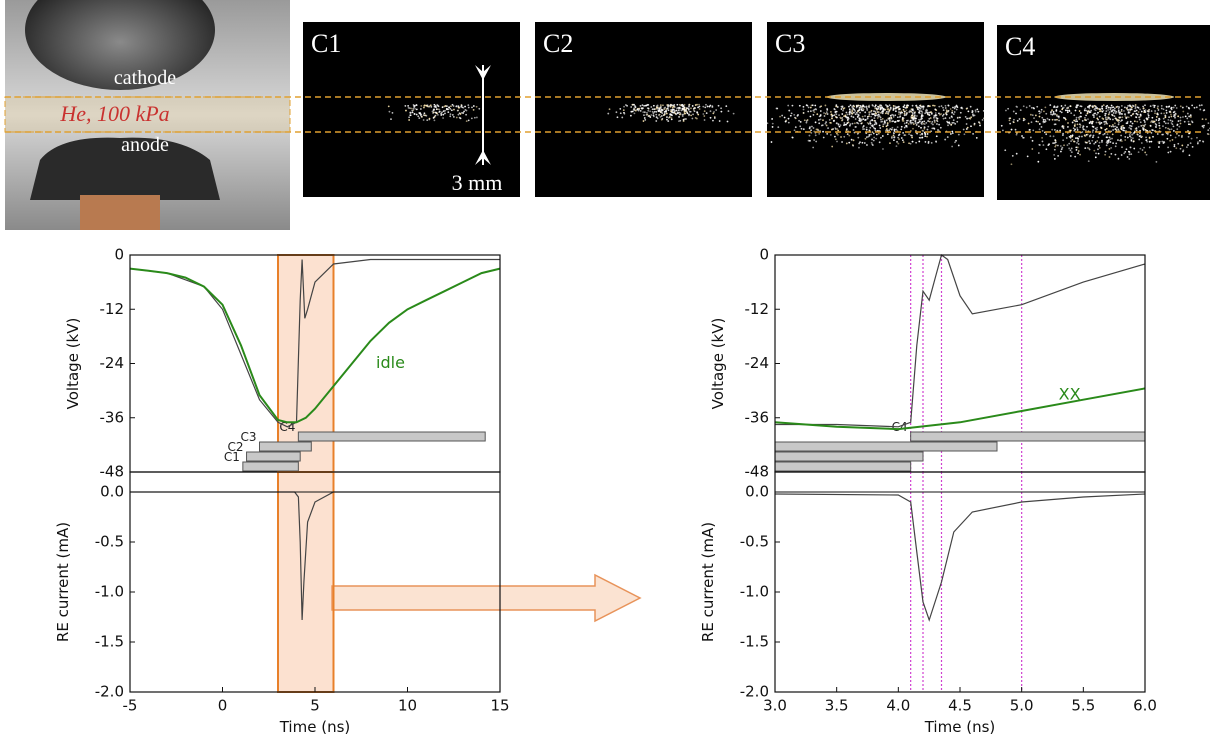  I want to click on gate-bar, so click(285, 446).